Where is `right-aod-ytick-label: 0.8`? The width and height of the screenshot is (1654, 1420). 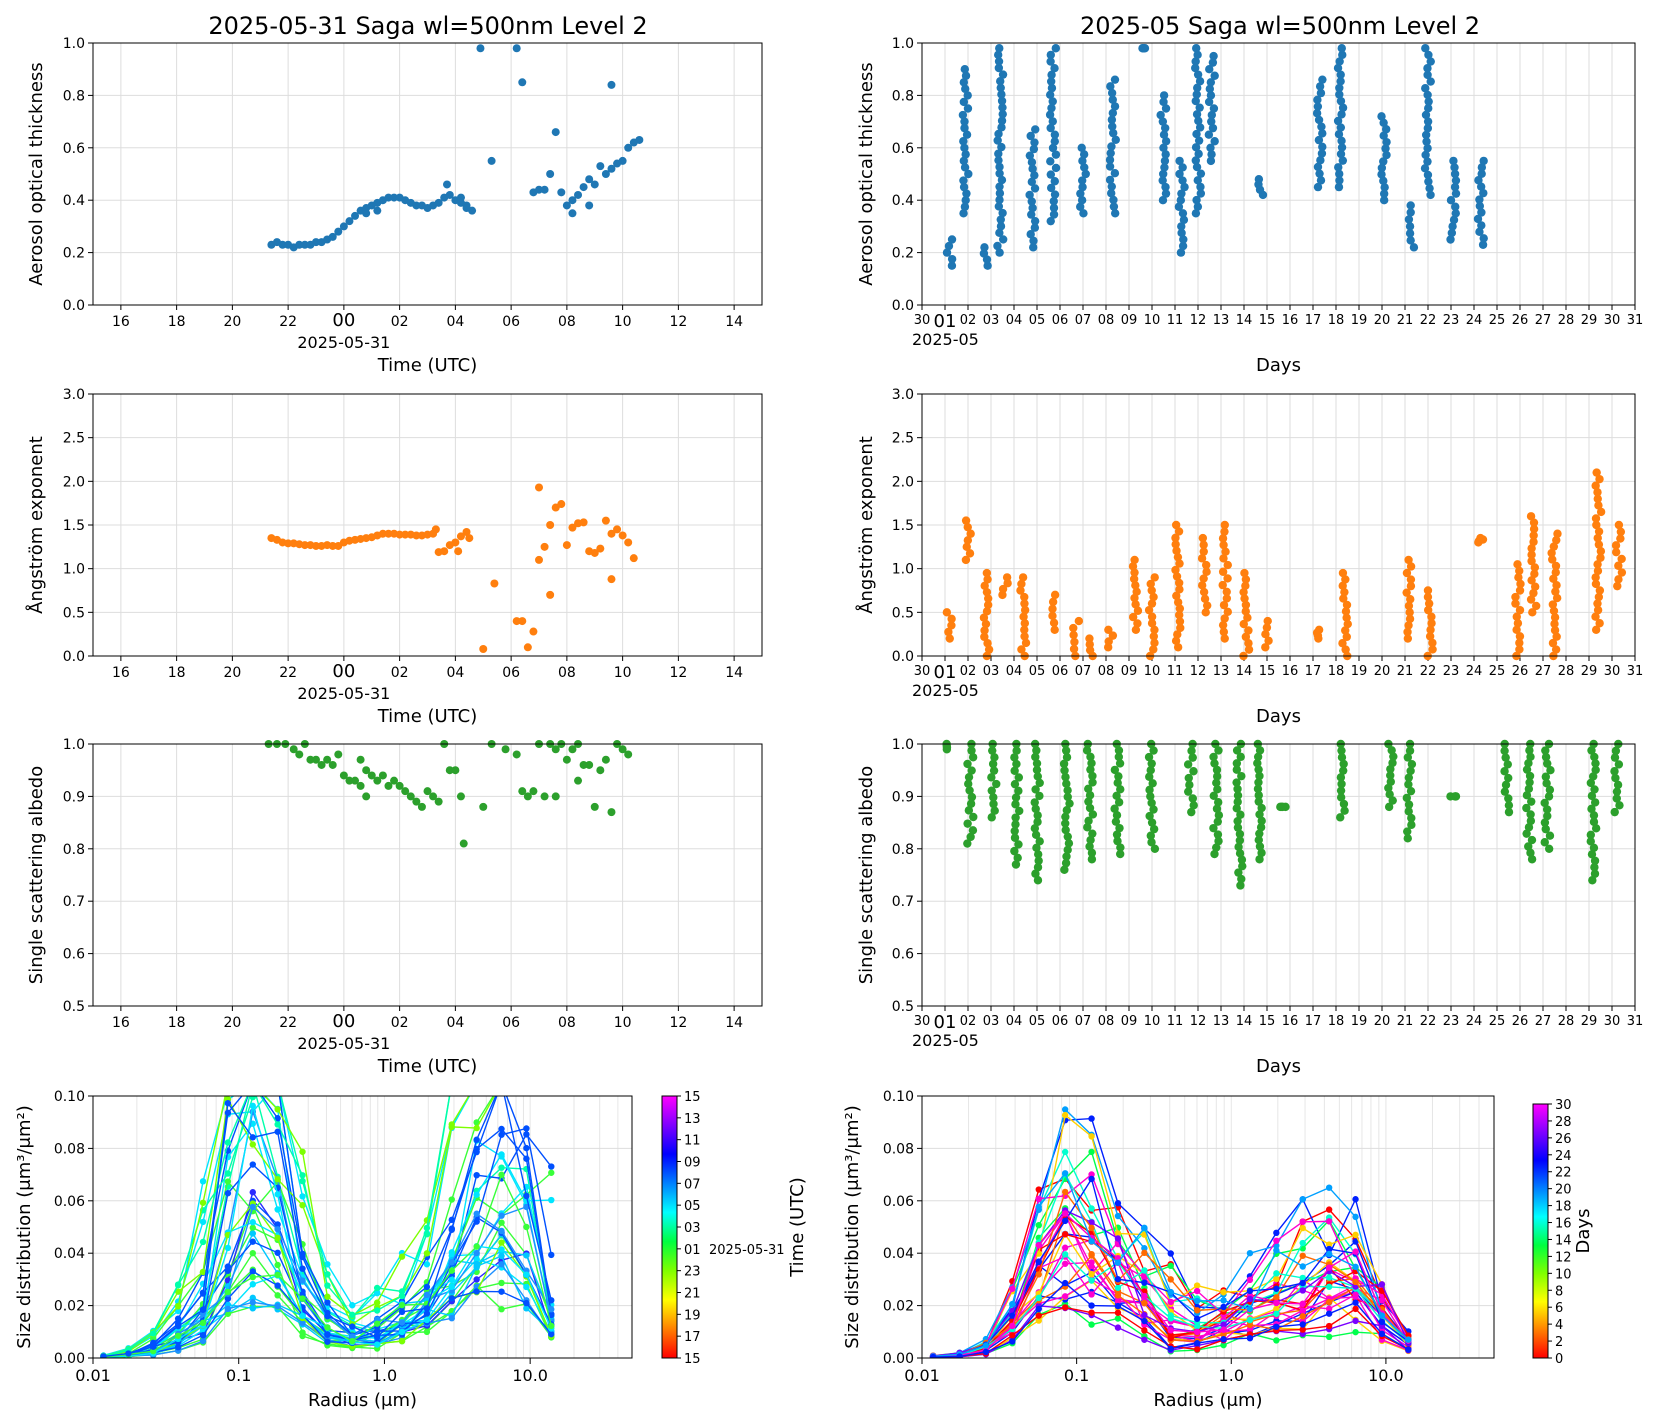 right-aod-ytick-label: 0.8 is located at coordinates (903, 96).